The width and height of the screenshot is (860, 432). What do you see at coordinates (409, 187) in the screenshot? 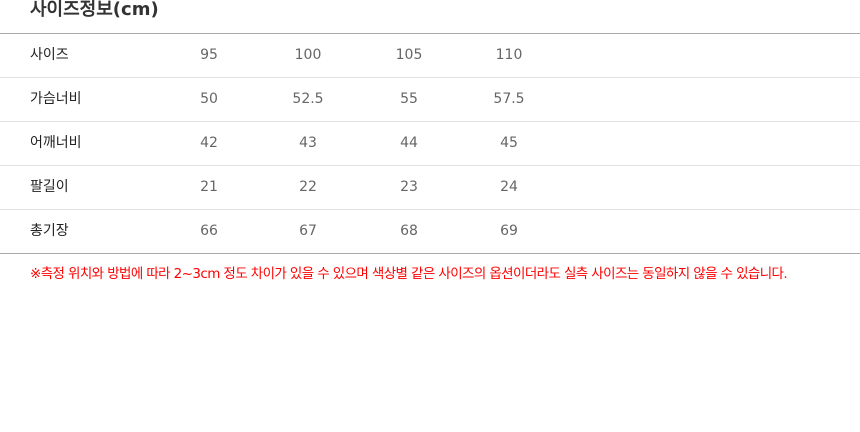
I see `table-cell: 23` at bounding box center [409, 187].